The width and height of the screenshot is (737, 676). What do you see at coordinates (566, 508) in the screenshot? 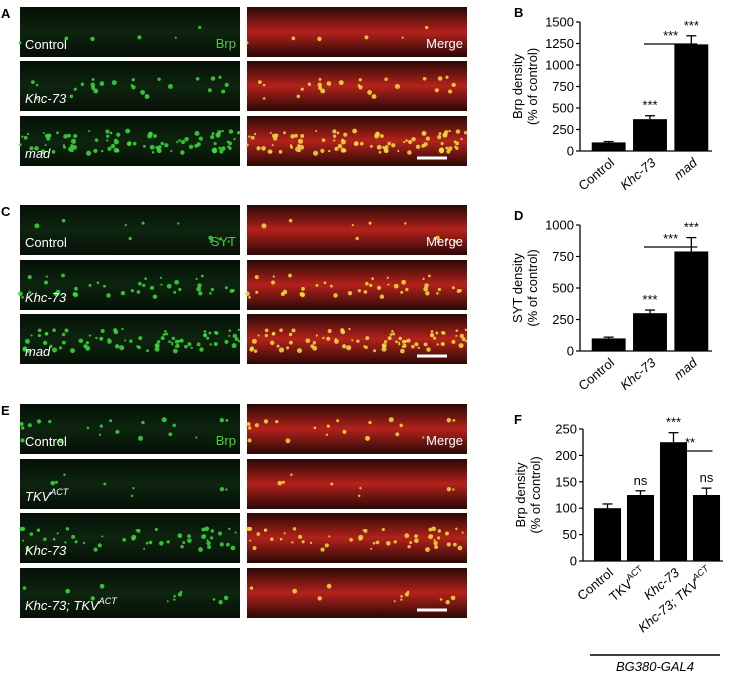
I see `y-tick-label: 100` at bounding box center [566, 508].